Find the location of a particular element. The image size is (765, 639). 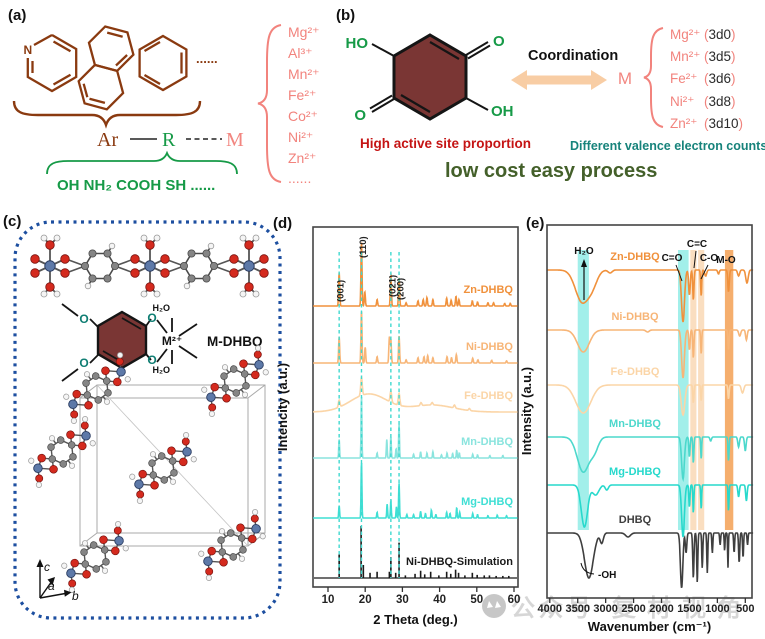

oh-annotation-line is located at coordinates (587, 568).